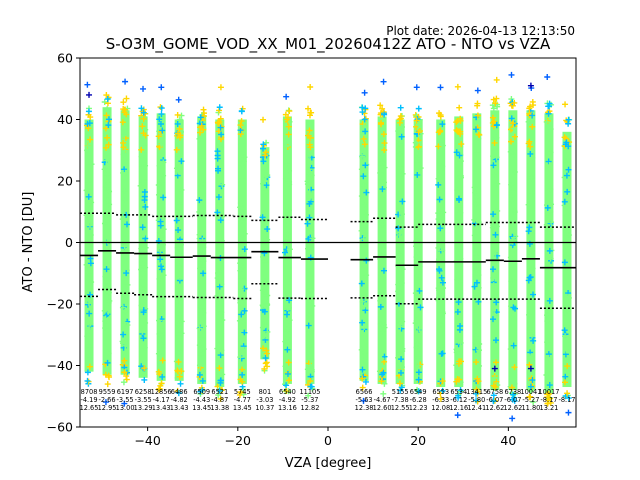  Describe the element at coordinates (264, 408) in the screenshot. I see `bin-stat-label: 10.37` at that location.